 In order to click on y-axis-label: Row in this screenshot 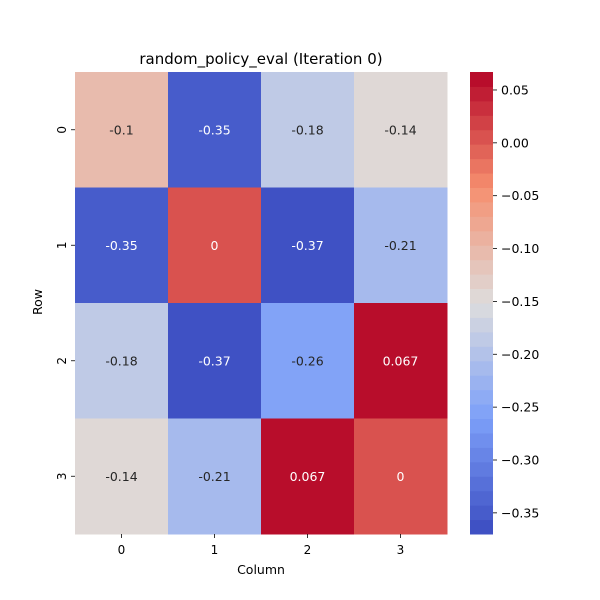, I will do `click(37, 302)`.